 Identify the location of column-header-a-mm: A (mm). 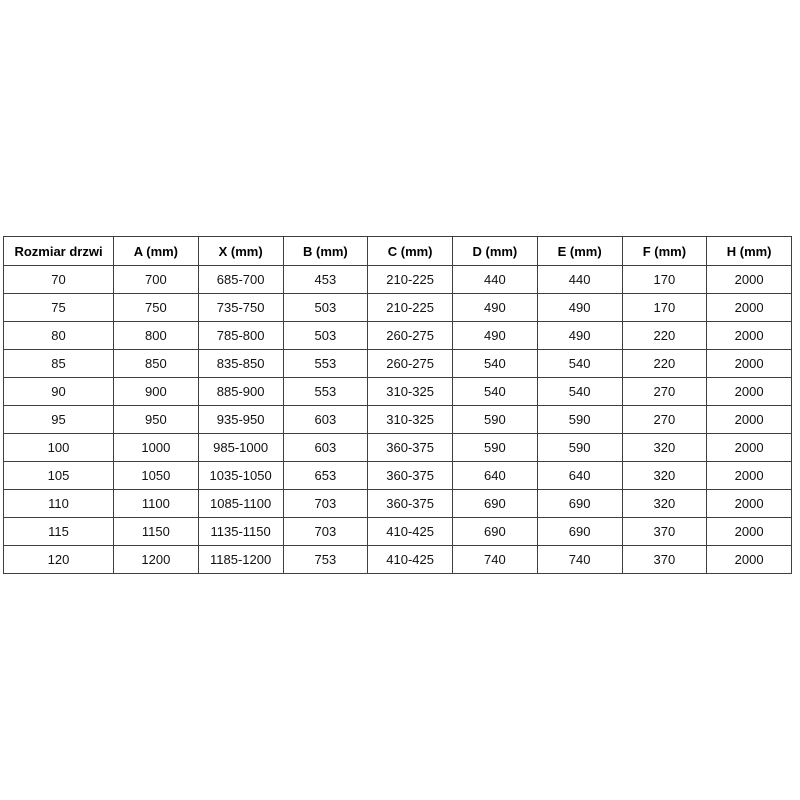
(156, 251).